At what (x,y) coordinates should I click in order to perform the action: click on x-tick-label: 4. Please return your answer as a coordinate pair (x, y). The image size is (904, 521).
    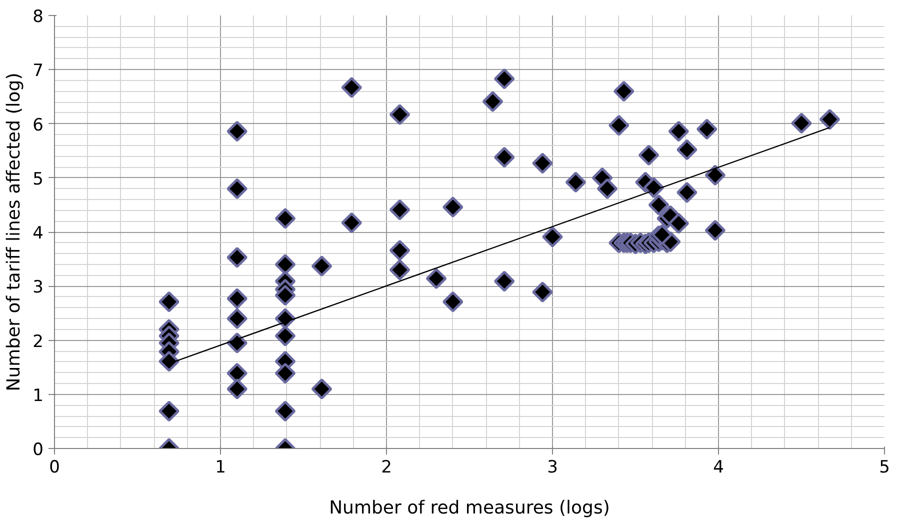
    Looking at the image, I should click on (718, 468).